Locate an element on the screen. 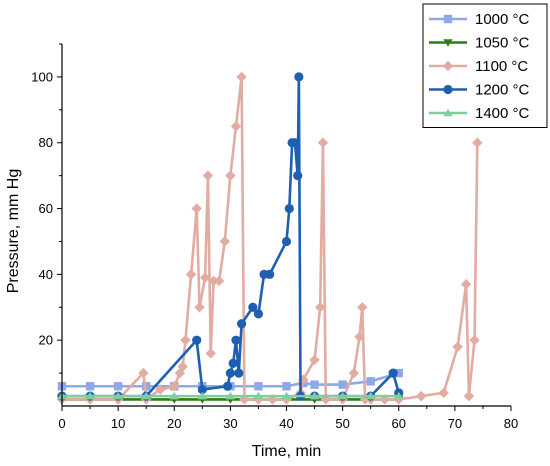 The width and height of the screenshot is (550, 466). x-tick-label: 70 is located at coordinates (455, 423).